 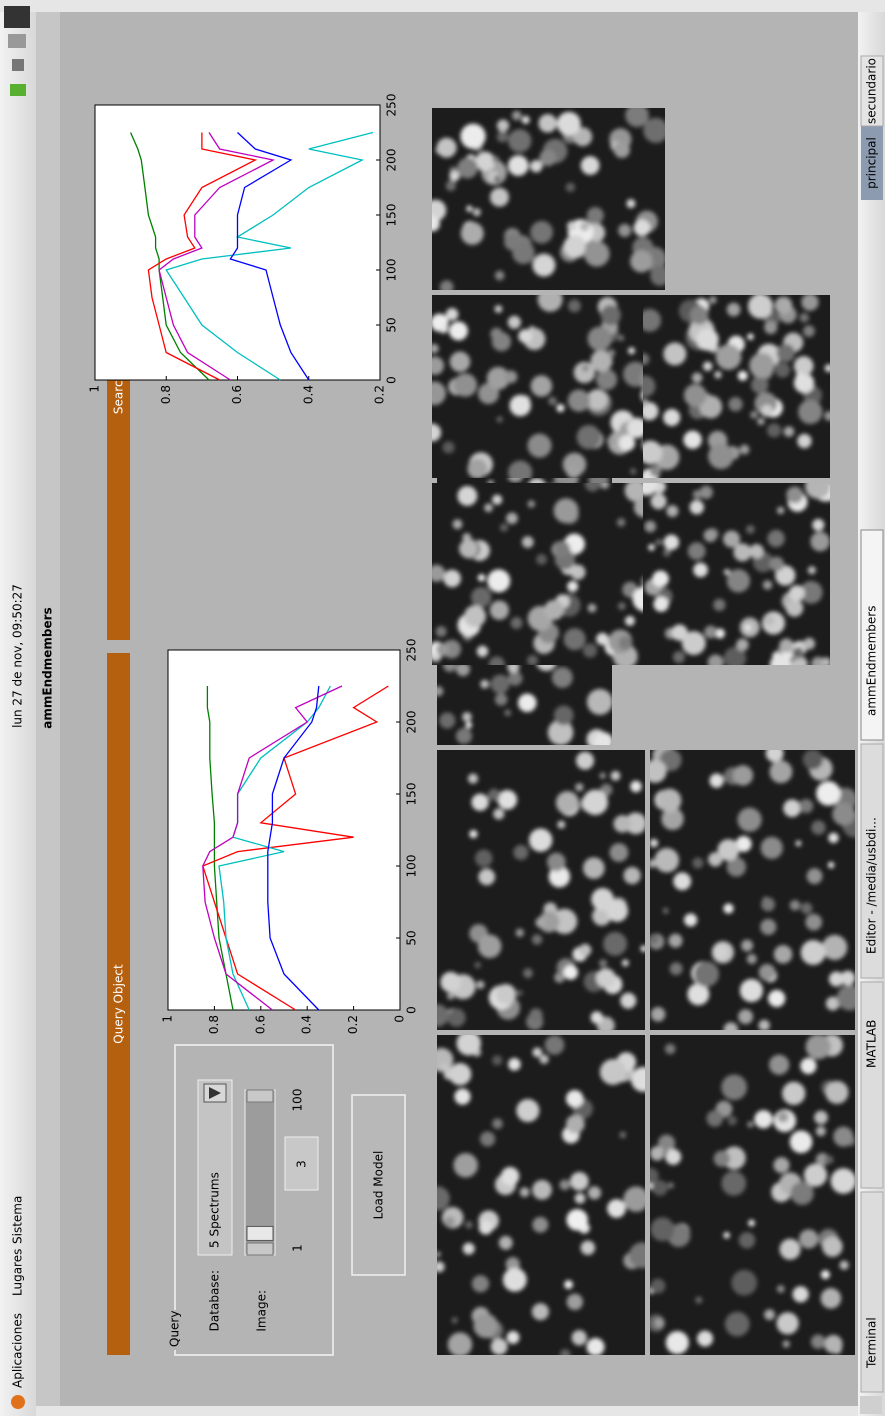 What do you see at coordinates (872, 1343) in the screenshot?
I see `taskbar-label: Terminal` at bounding box center [872, 1343].